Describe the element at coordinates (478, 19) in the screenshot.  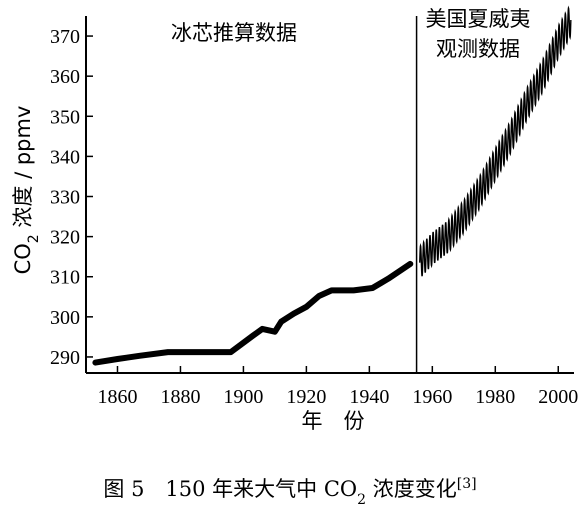
I see `hawaii-annotation-line1: 美国夏威夷` at that location.